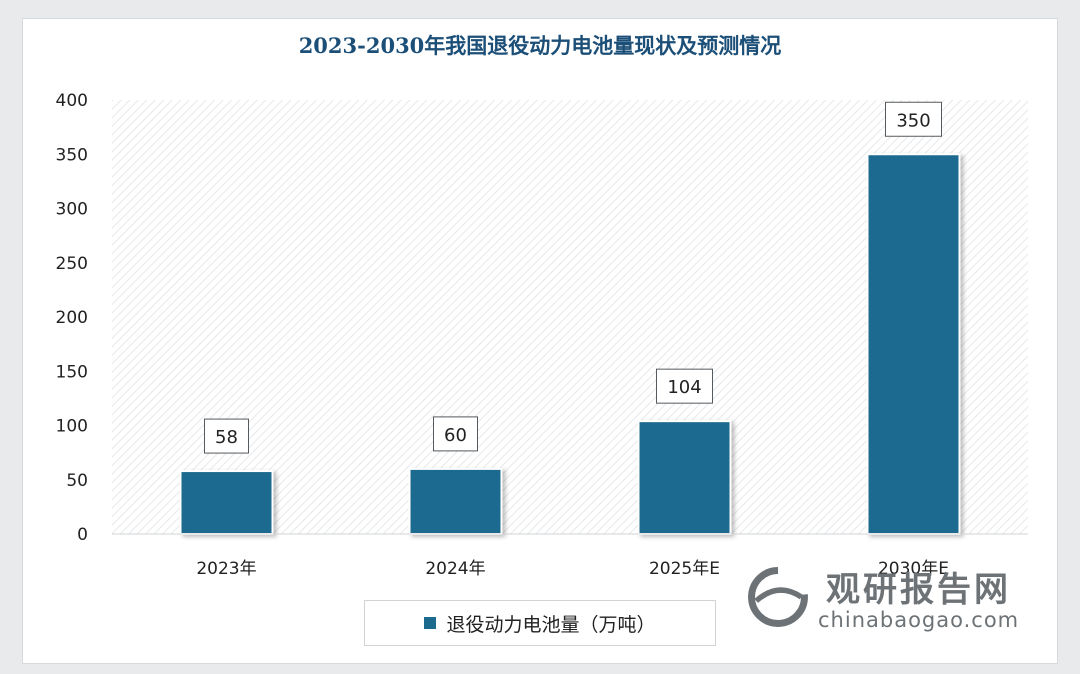  Describe the element at coordinates (918, 590) in the screenshot. I see `watermark-corner-brand-cn: 观研报告网` at that location.